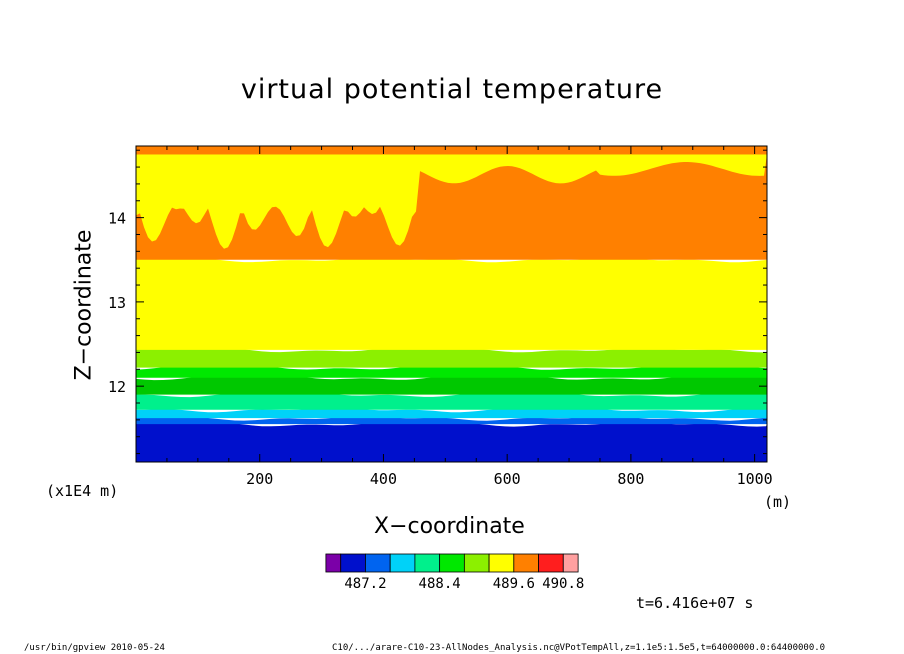  Describe the element at coordinates (452, 89) in the screenshot. I see `chart-title: virtual potential temperature` at that location.